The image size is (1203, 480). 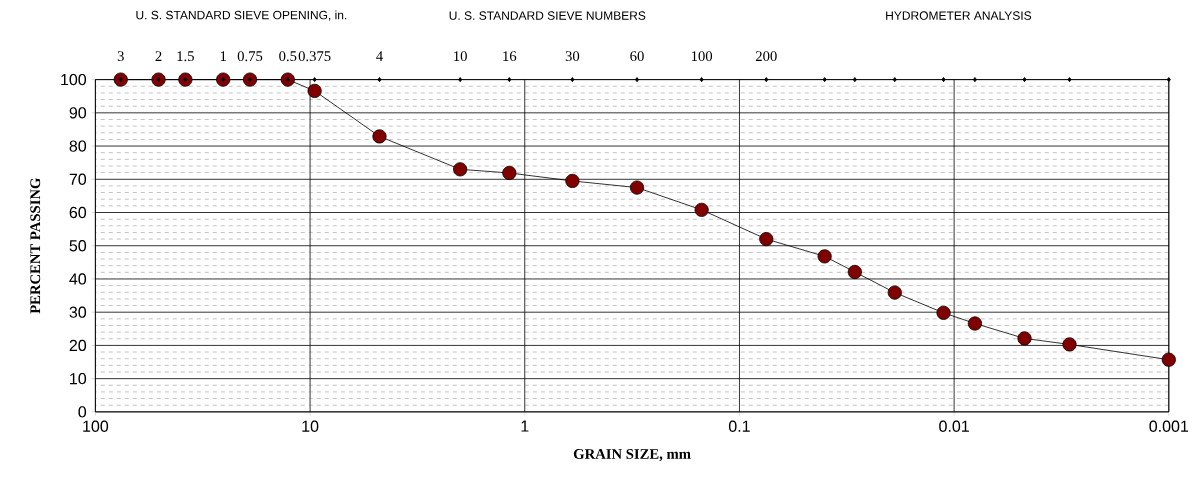 I want to click on annotation: 60, so click(x=637, y=56).